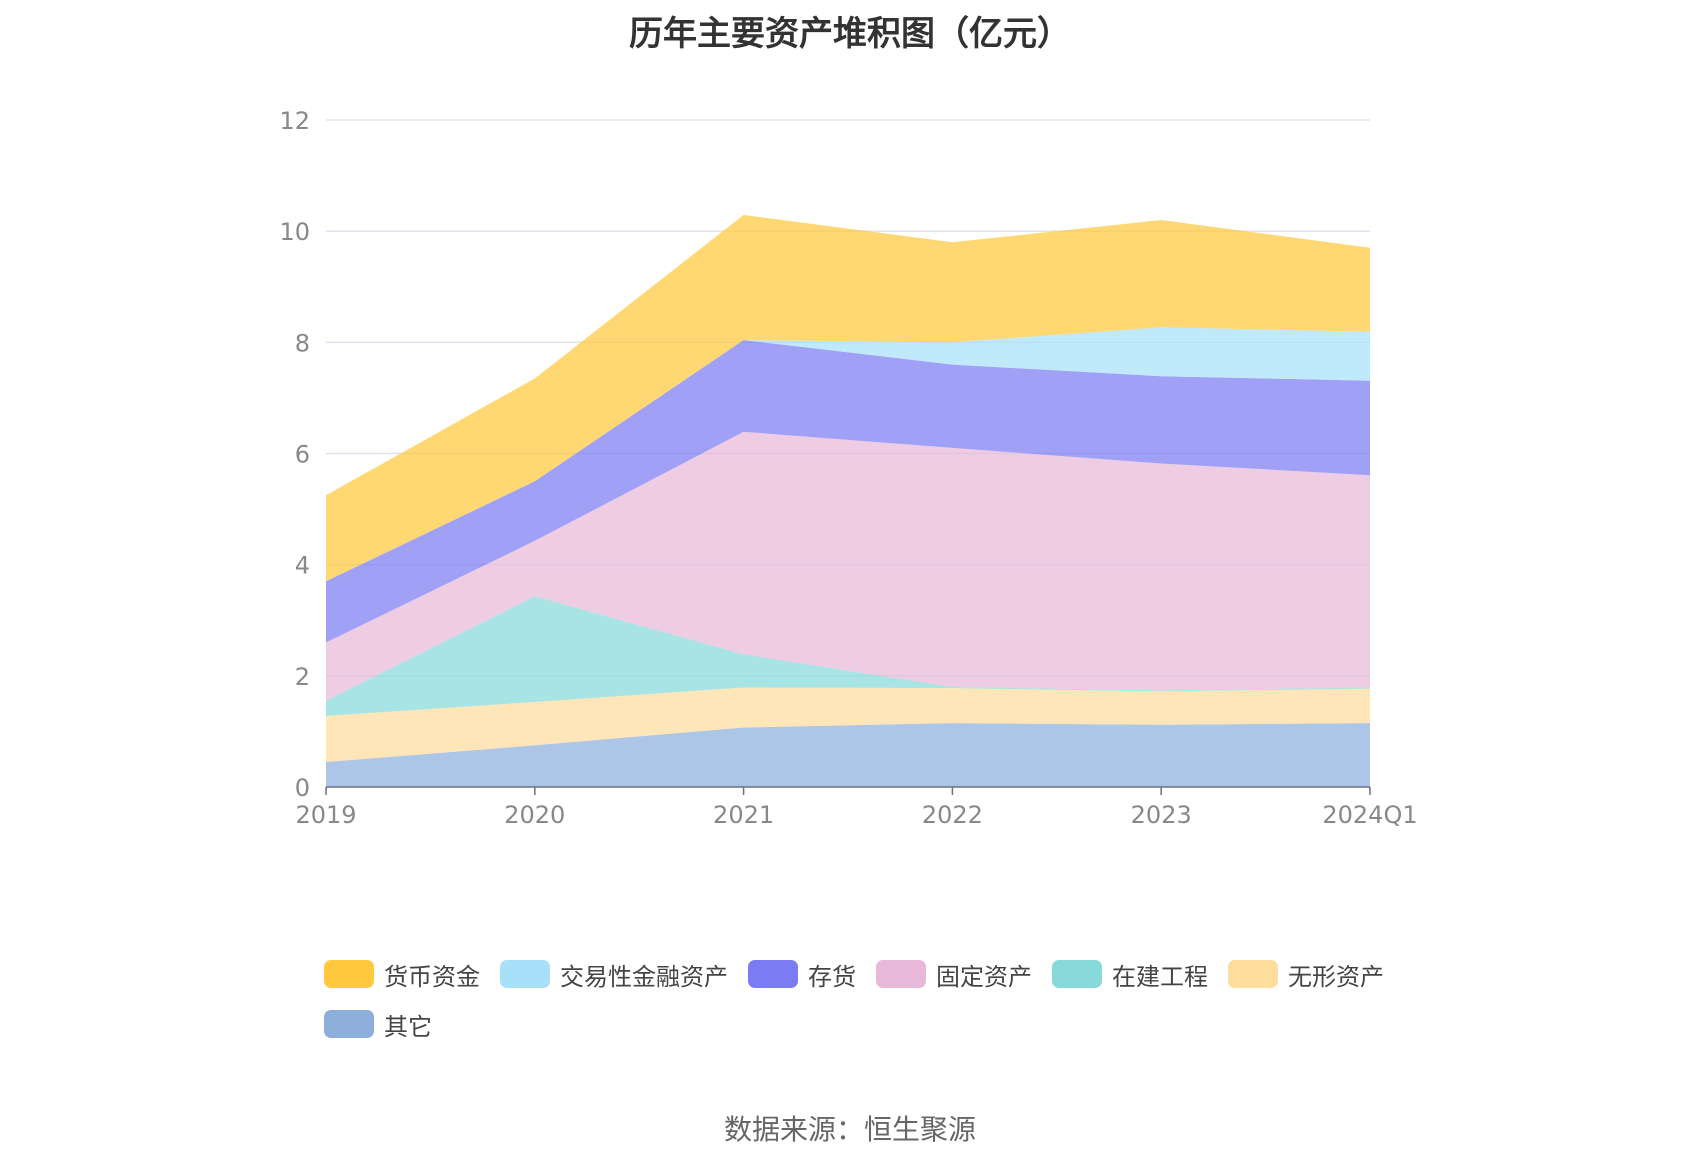 Image resolution: width=1700 pixels, height=1150 pixels. Describe the element at coordinates (850, 34) in the screenshot. I see `chart-title: 历年主要资产堆积图（亿元）` at that location.